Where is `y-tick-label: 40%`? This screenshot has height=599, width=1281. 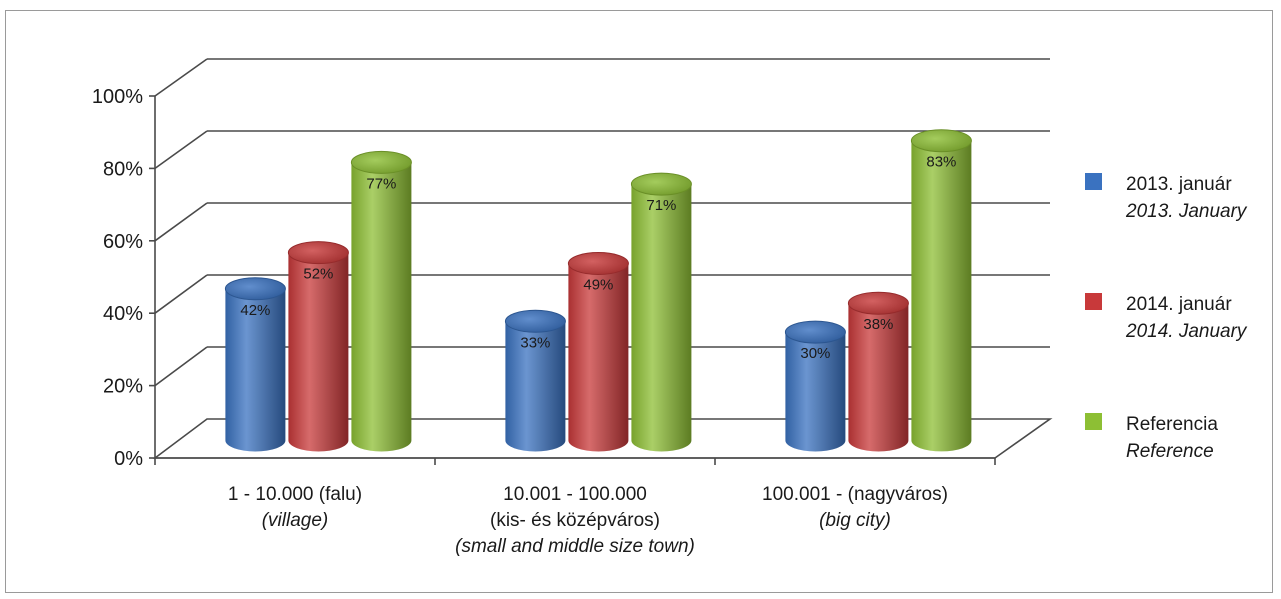 y-tick-label: 40% is located at coordinates (123, 314).